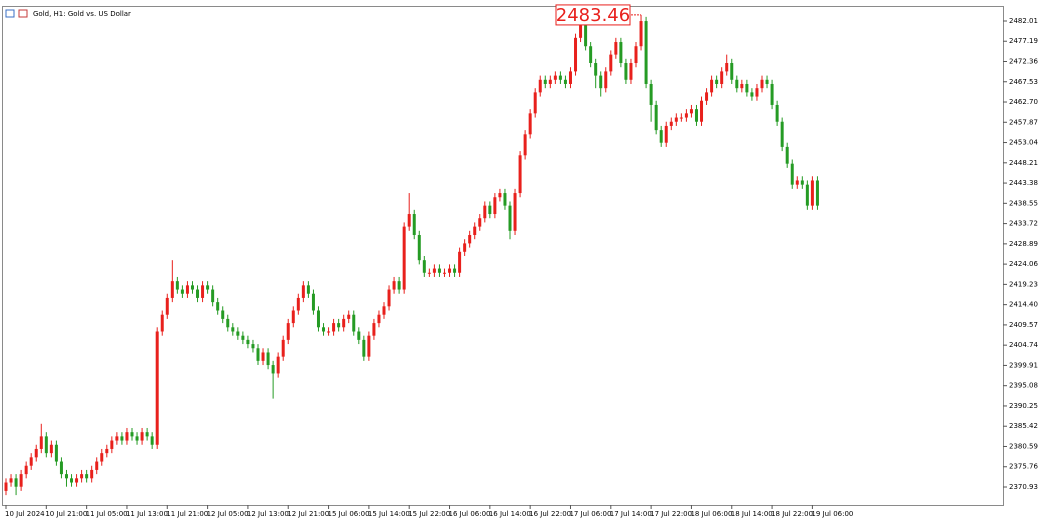 The width and height of the screenshot is (1048, 523). Describe the element at coordinates (550, 514) in the screenshot. I see `x-tick-label: 16 Jul 22:00` at that location.